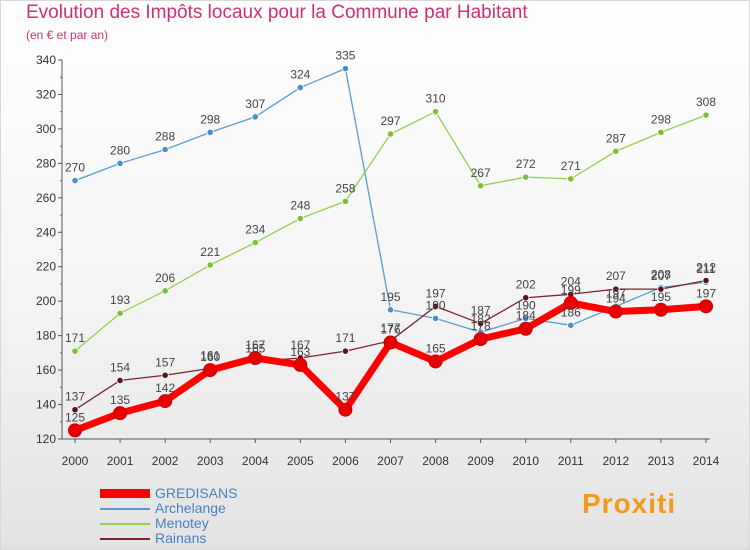  Describe the element at coordinates (210, 523) in the screenshot. I see `legend-item: Menotey` at that location.